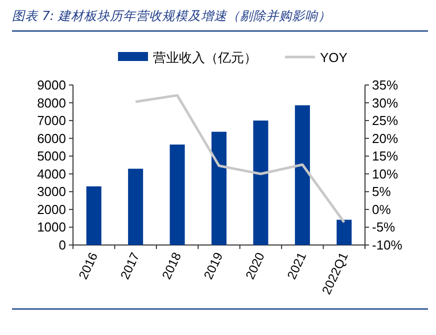  Describe the element at coordinates (255, 266) in the screenshot. I see `x-tick-label: 2020` at that location.